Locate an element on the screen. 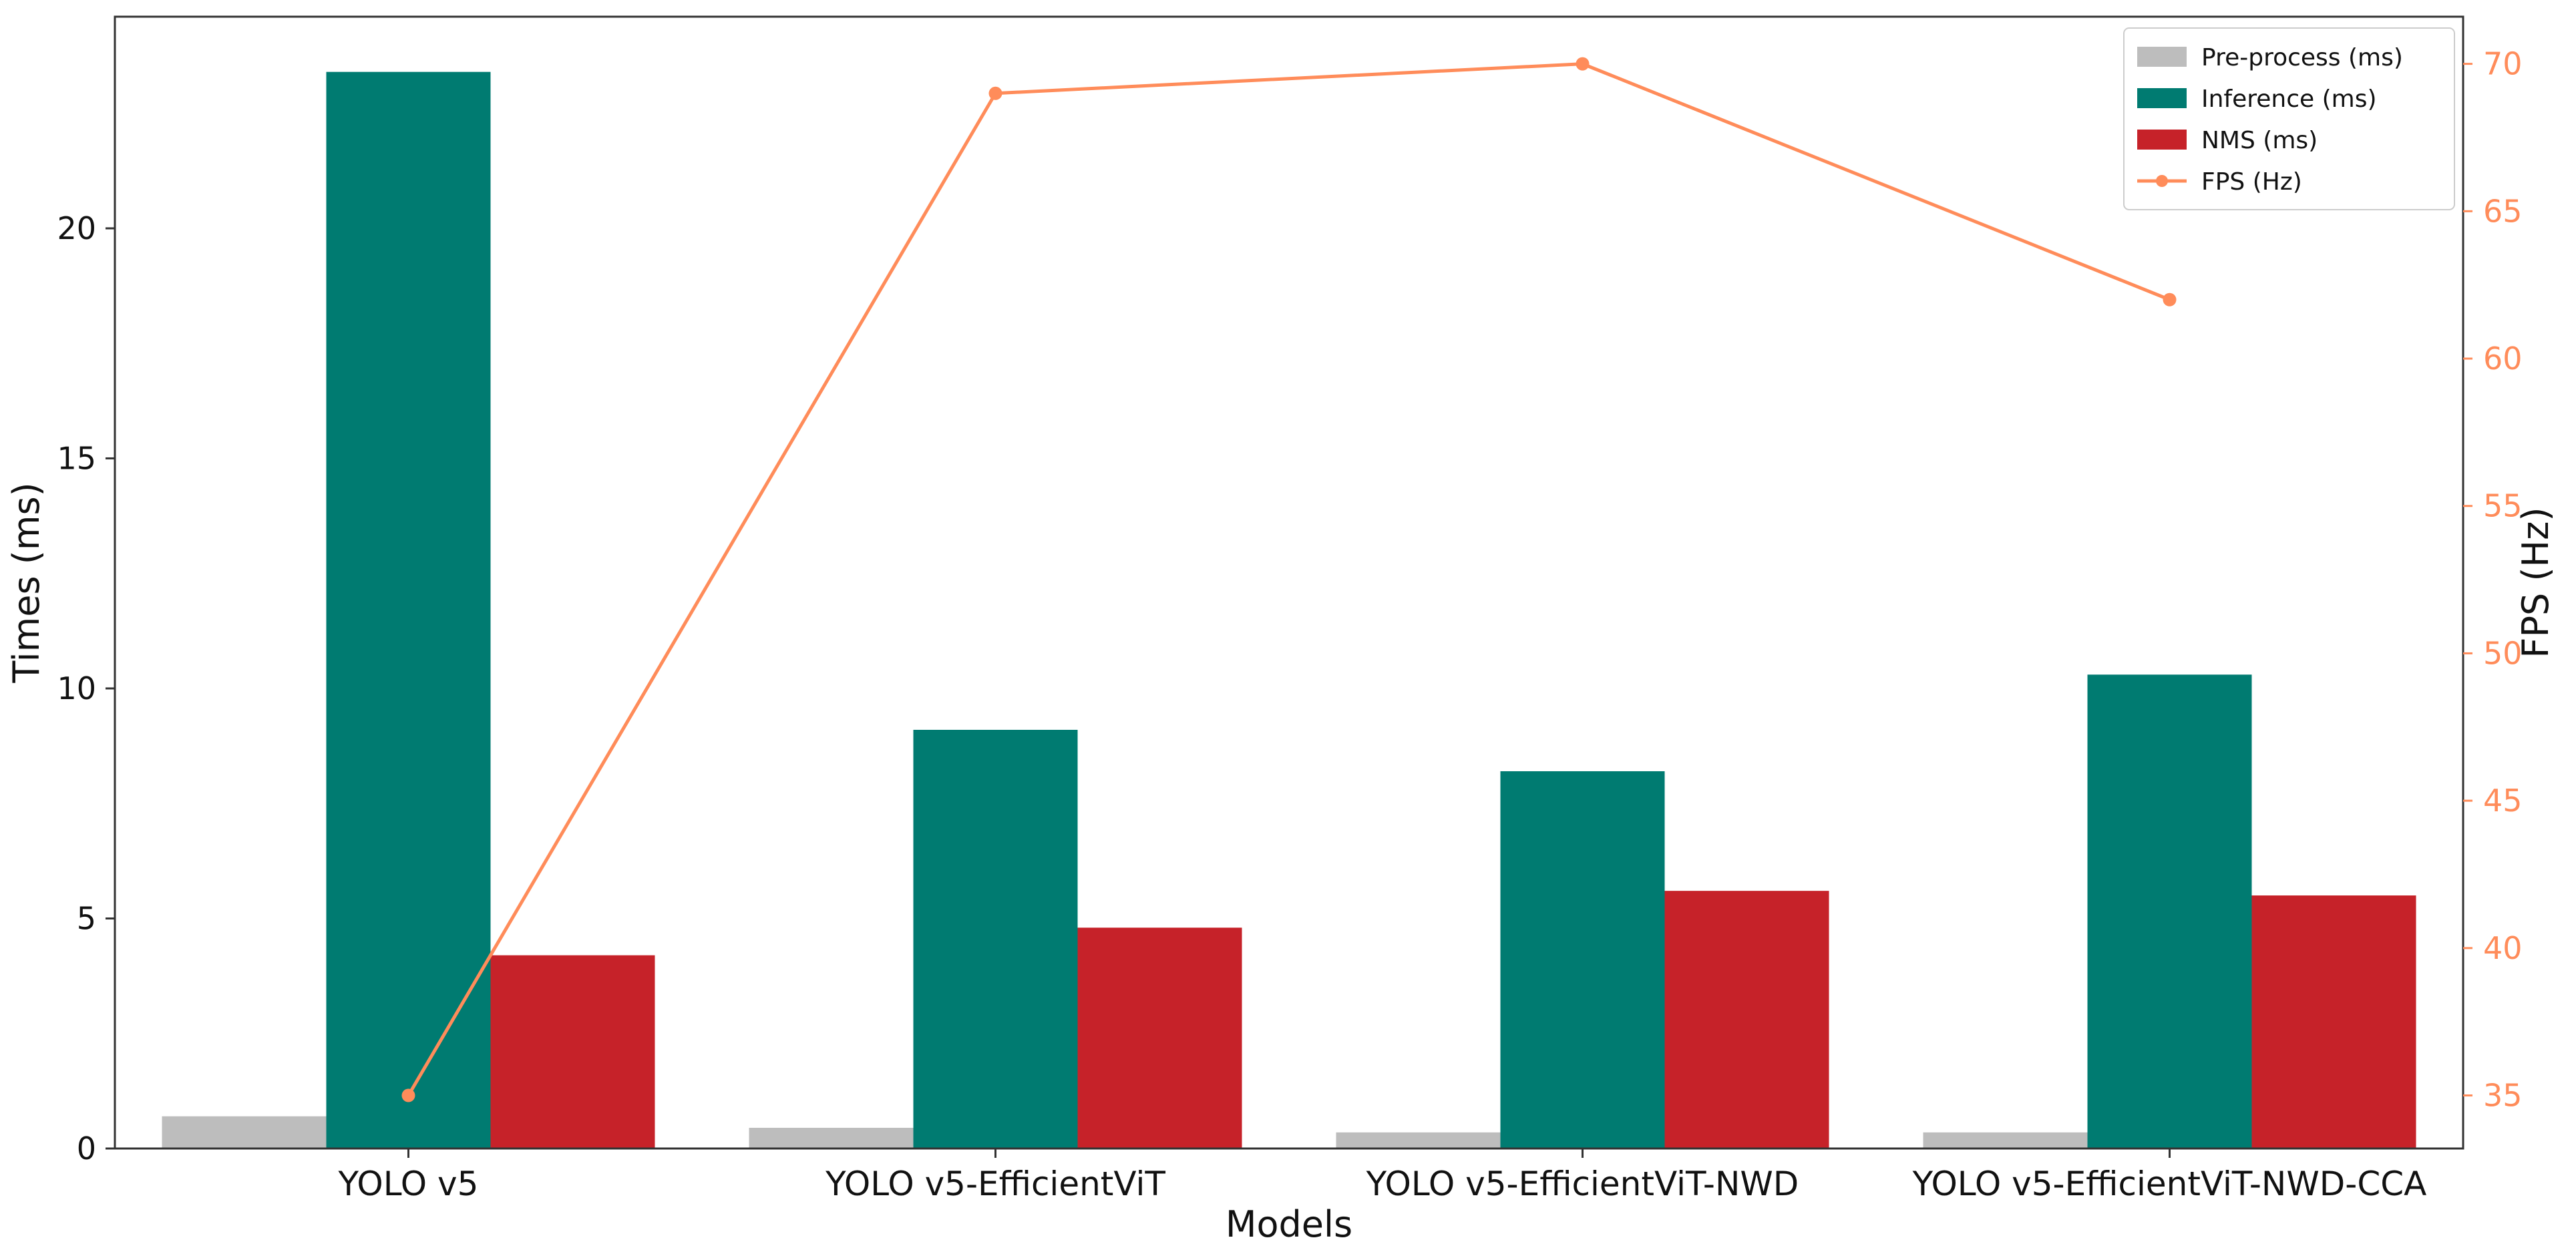  y-tick-label: 15 is located at coordinates (76, 458).